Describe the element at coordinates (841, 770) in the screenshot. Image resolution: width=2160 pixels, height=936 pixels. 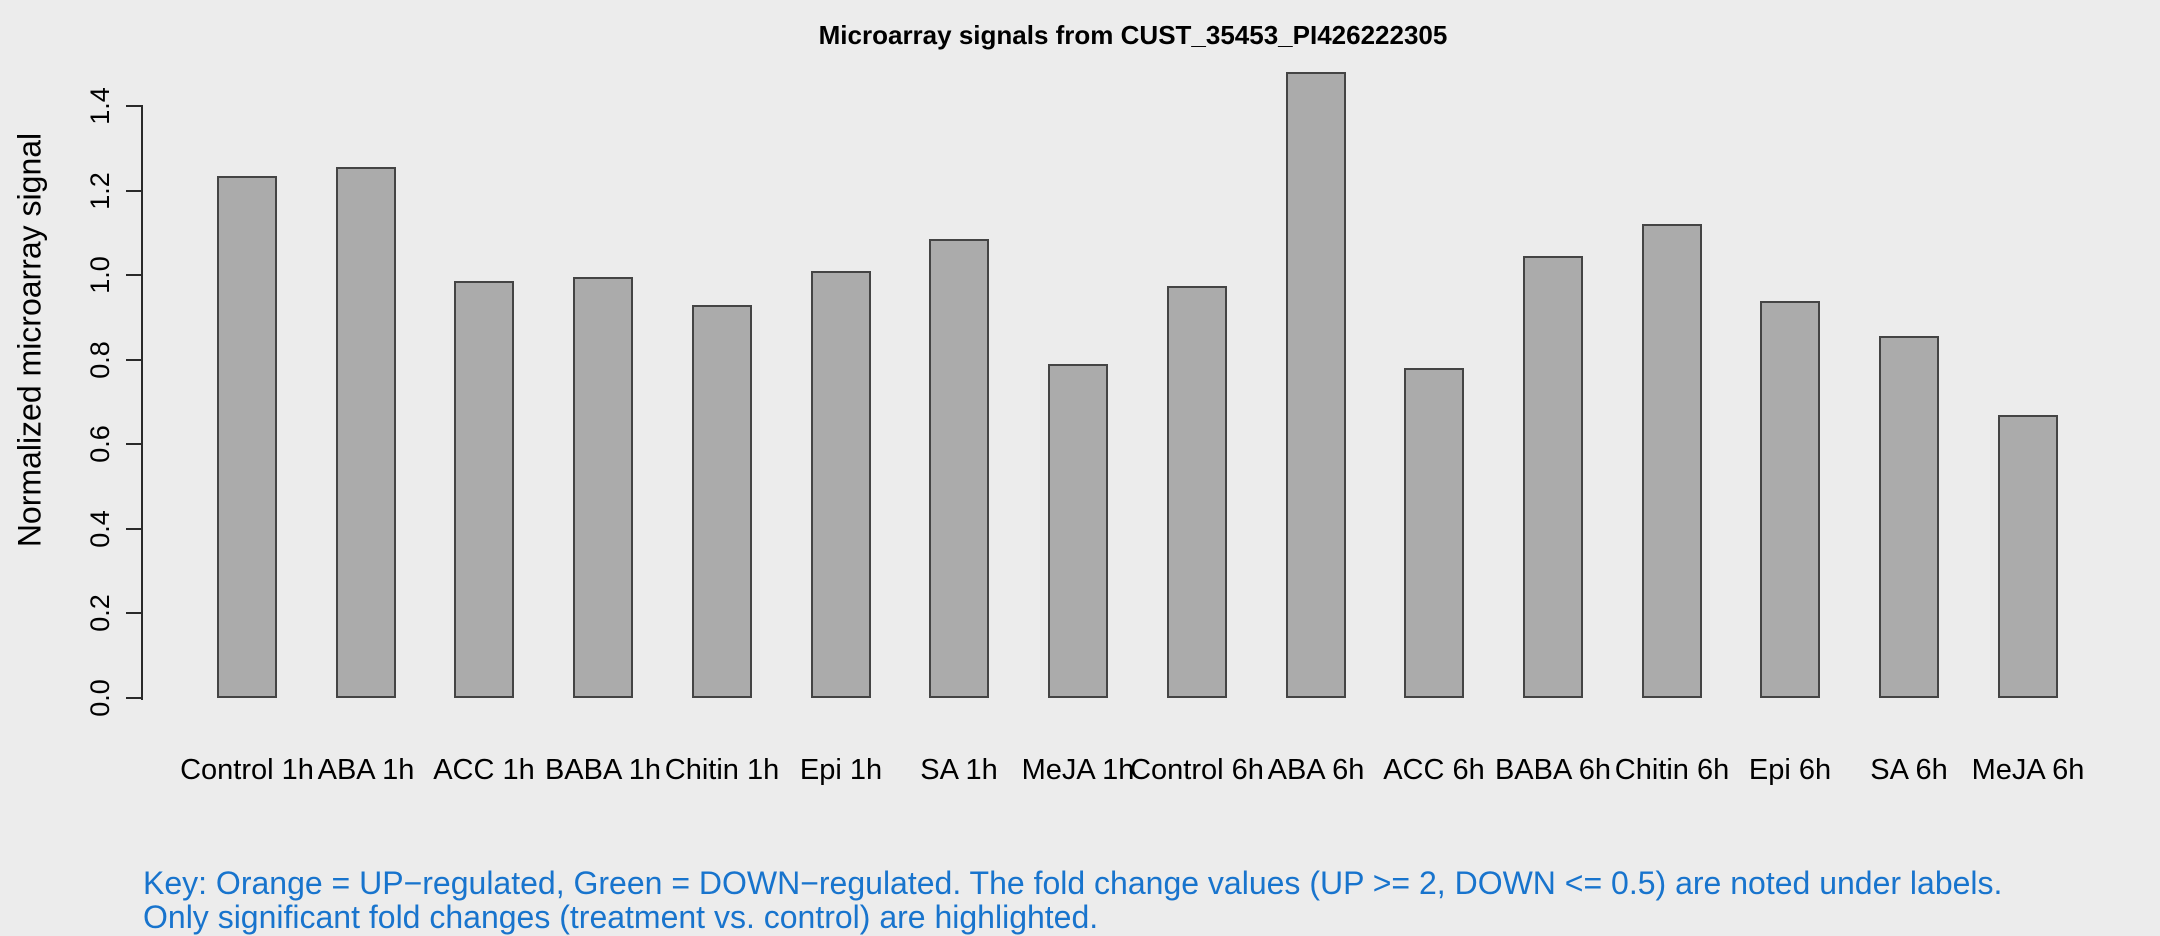
I see `x-category-label: Epi 1h` at that location.